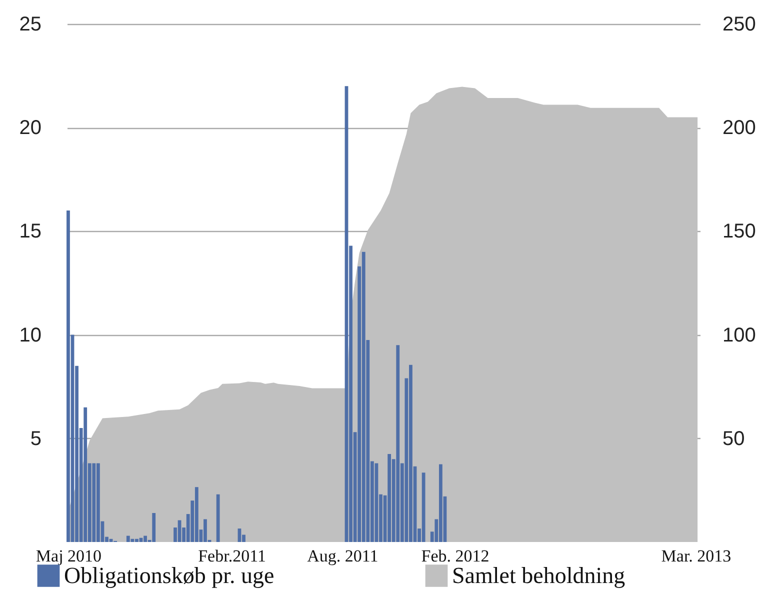 This screenshot has width=772, height=603. Describe the element at coordinates (30, 335) in the screenshot. I see `y-tick-label: 10` at that location.